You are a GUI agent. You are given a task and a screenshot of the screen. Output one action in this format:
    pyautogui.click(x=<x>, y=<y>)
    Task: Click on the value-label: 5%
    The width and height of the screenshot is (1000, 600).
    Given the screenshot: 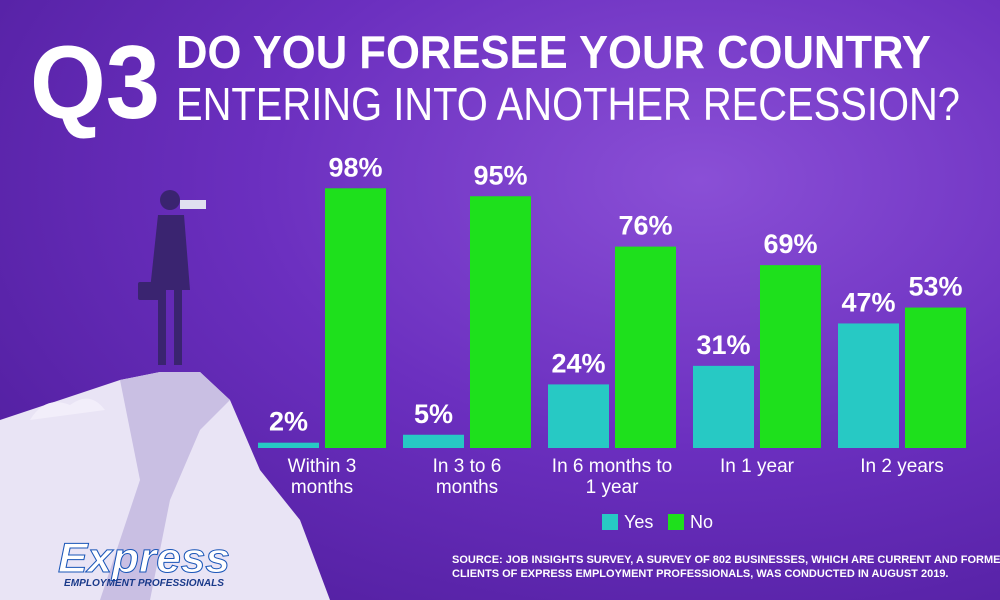 What is the action you would take?
    pyautogui.click(x=433, y=414)
    